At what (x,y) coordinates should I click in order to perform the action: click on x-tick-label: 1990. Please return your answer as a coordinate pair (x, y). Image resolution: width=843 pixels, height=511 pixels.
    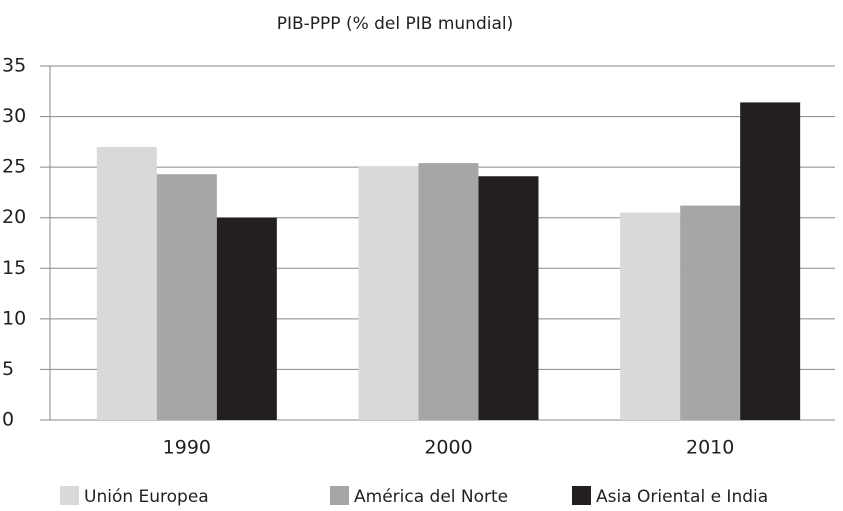
    Looking at the image, I should click on (187, 448).